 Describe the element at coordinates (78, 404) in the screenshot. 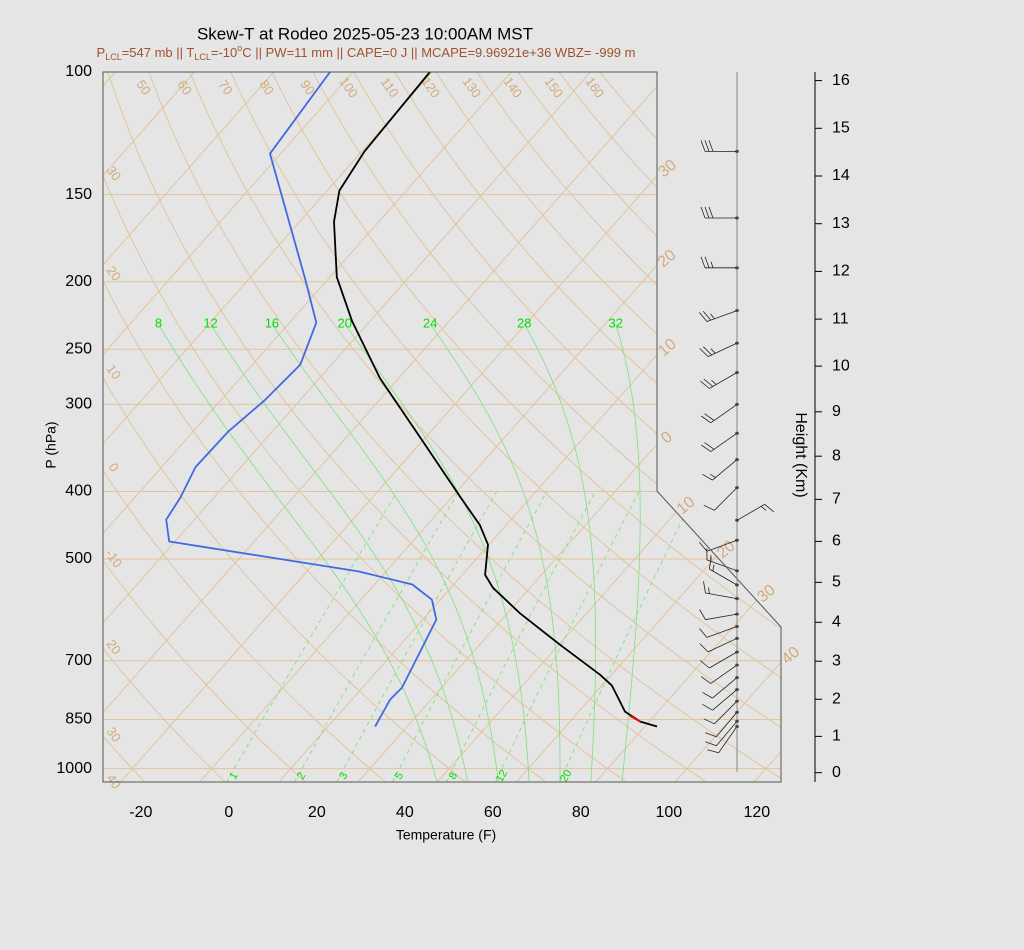

I see `y-tick-label: 300` at that location.